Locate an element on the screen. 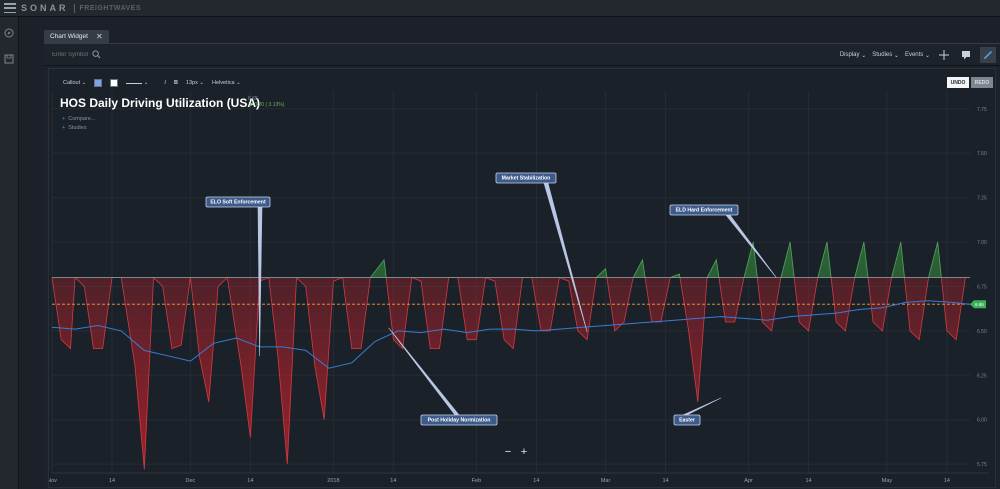  tool-label: Callout is located at coordinates (72, 83).